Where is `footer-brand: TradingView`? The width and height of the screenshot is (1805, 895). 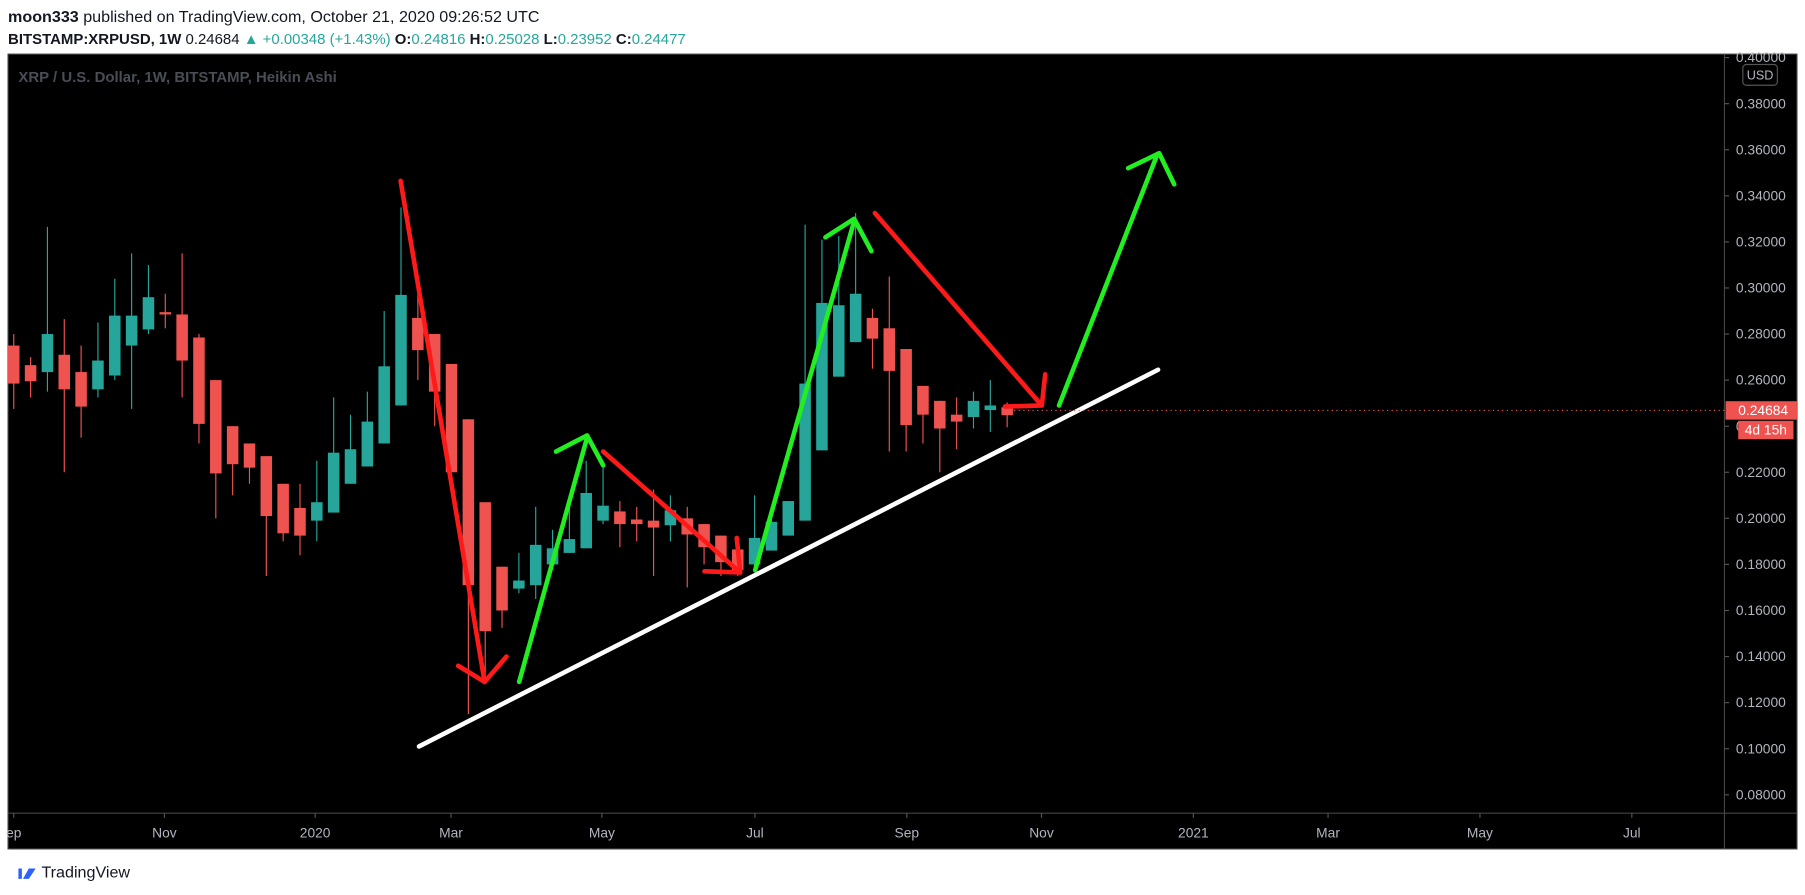
footer-brand: TradingView is located at coordinates (85, 873).